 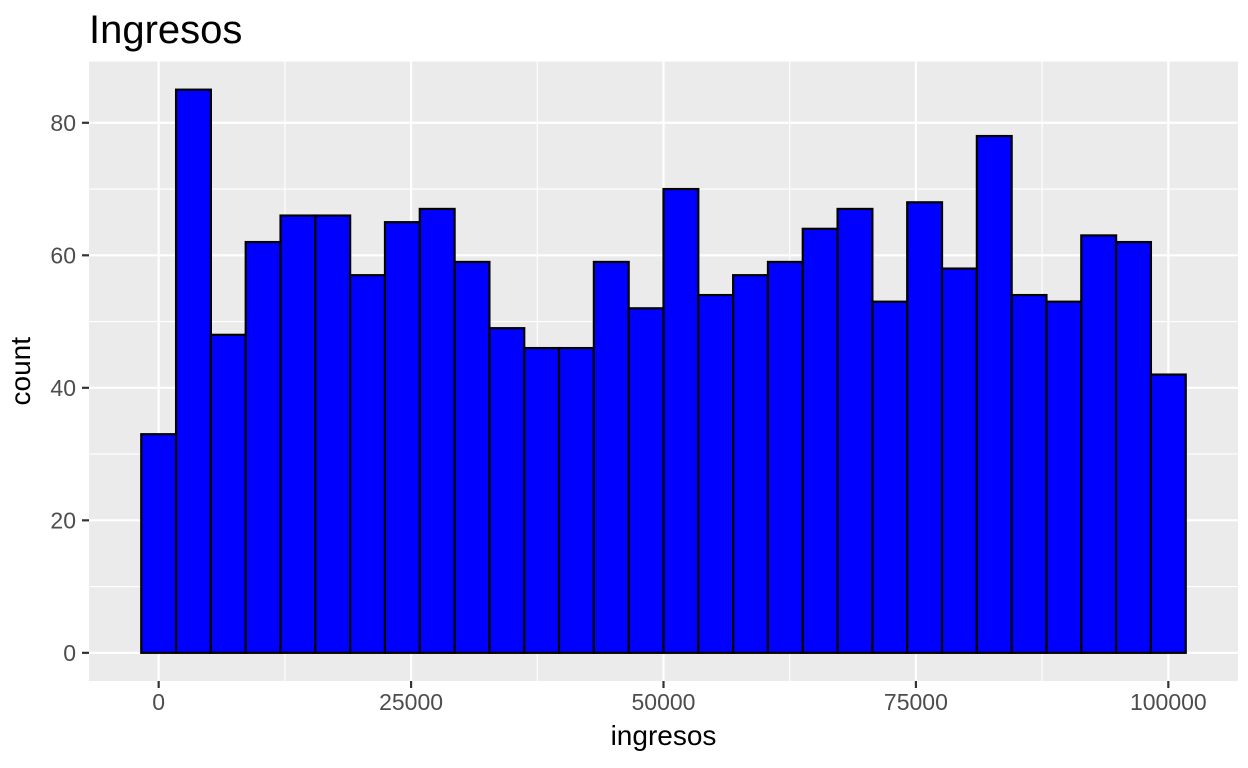 I want to click on x-tick-label: 50000, so click(x=664, y=702).